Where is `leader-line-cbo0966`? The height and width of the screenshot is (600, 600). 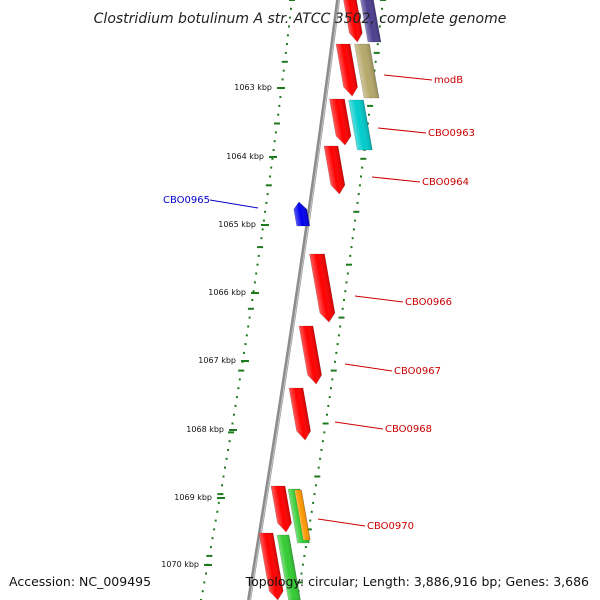 leader-line-cbo0966 is located at coordinates (379, 299).